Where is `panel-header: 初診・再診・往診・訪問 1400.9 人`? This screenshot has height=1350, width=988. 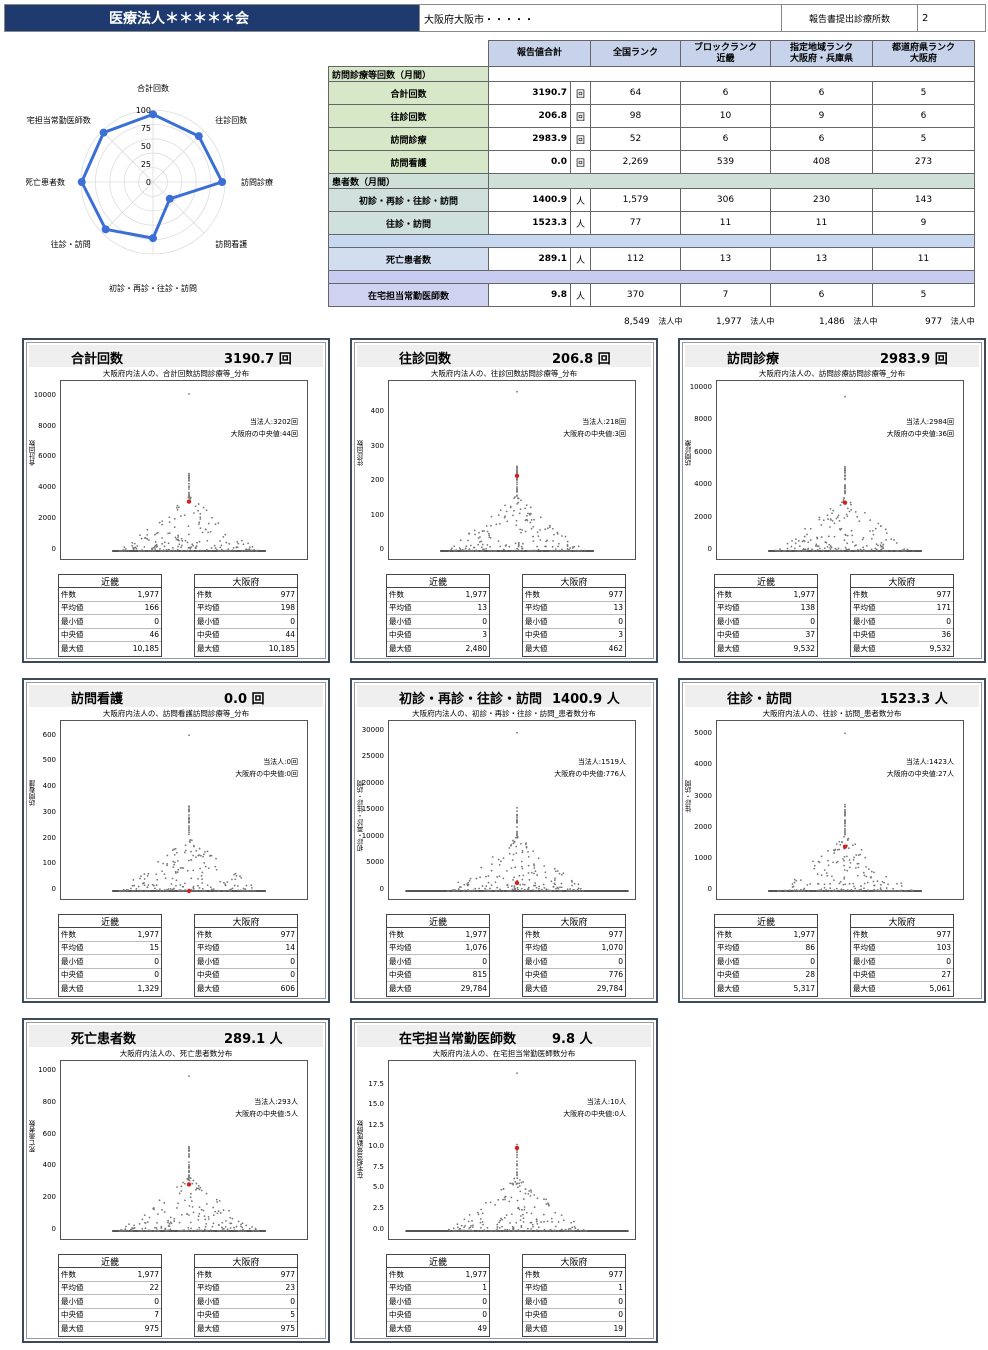 panel-header: 初診・再診・往診・訪問 1400.9 人 is located at coordinates (504, 696).